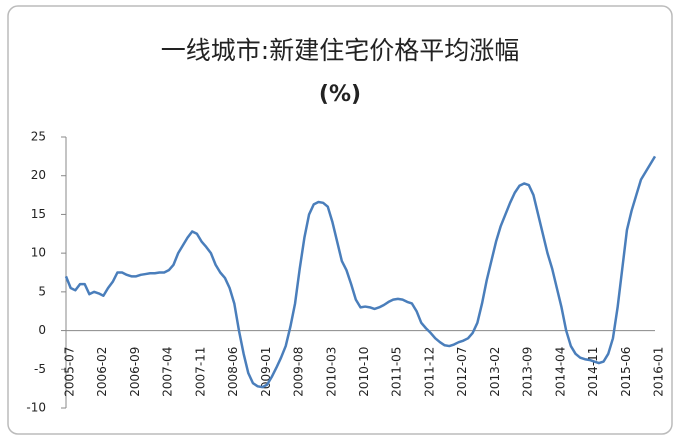  What do you see at coordinates (233, 372) in the screenshot?
I see `x-tick-label: 2008-06` at bounding box center [233, 372].